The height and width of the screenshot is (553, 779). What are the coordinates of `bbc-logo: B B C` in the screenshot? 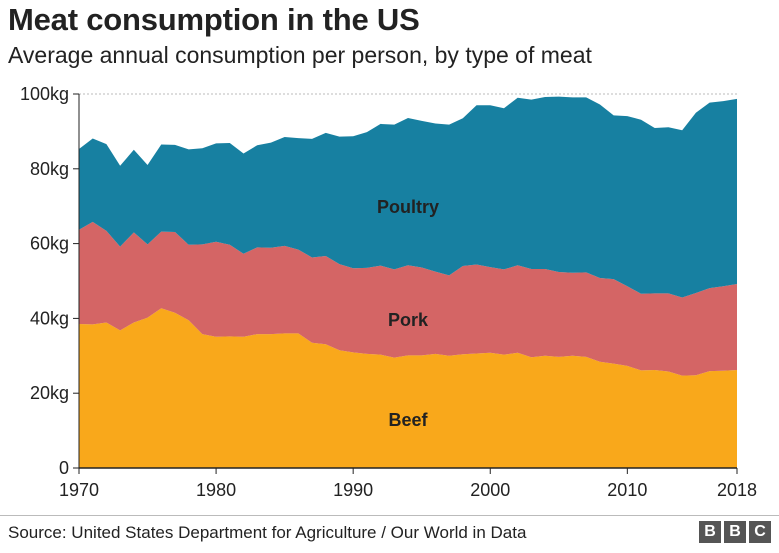 It's located at (735, 532).